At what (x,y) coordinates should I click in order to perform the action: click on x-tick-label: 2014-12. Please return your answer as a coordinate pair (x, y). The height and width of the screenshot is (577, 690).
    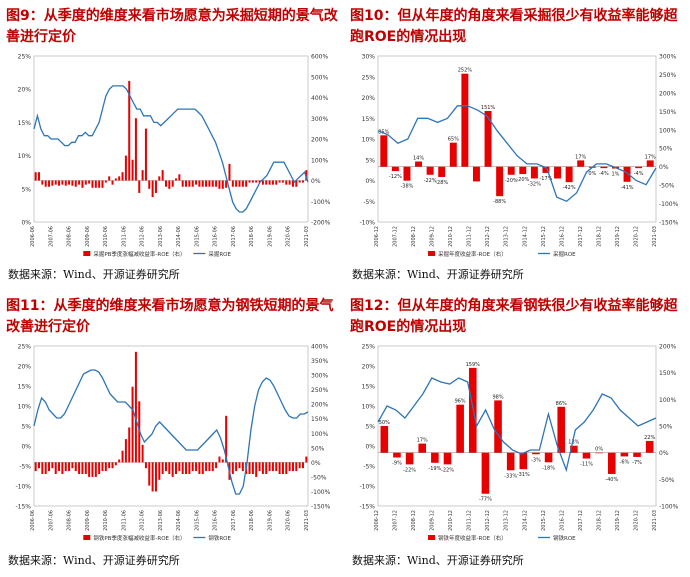
    Looking at the image, I should click on (525, 520).